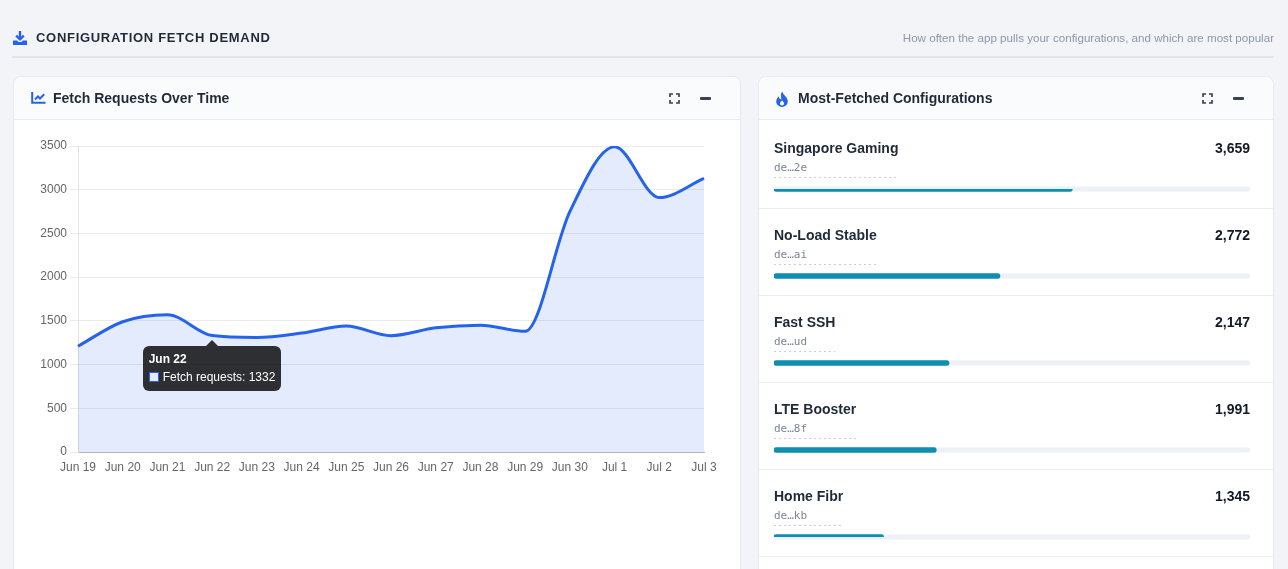 This screenshot has height=569, width=1288. I want to click on x-tick-label: Jun 24, so click(301, 466).